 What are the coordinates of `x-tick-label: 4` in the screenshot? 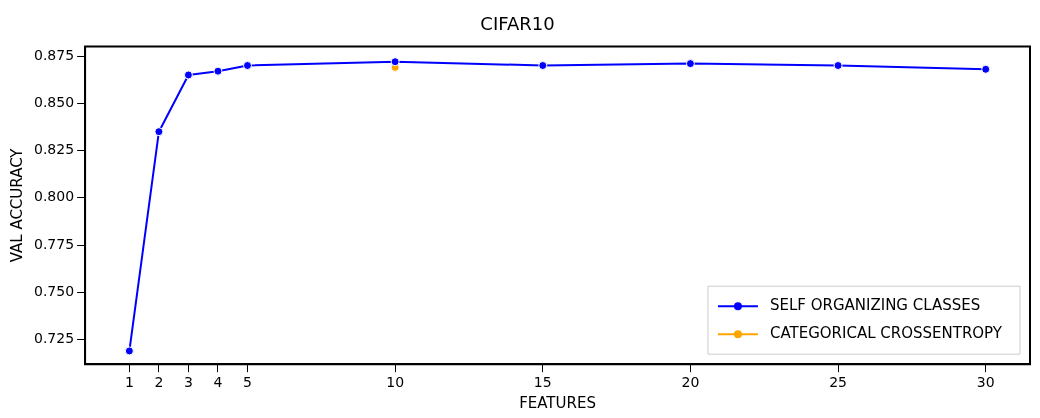 It's located at (218, 382).